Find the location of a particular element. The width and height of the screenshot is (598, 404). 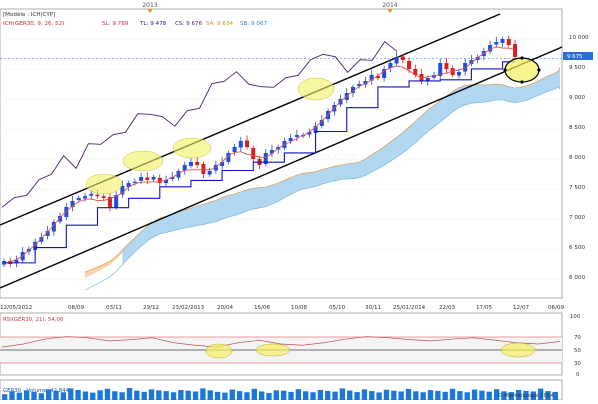

price-tick: 7 500 is located at coordinates (577, 188).